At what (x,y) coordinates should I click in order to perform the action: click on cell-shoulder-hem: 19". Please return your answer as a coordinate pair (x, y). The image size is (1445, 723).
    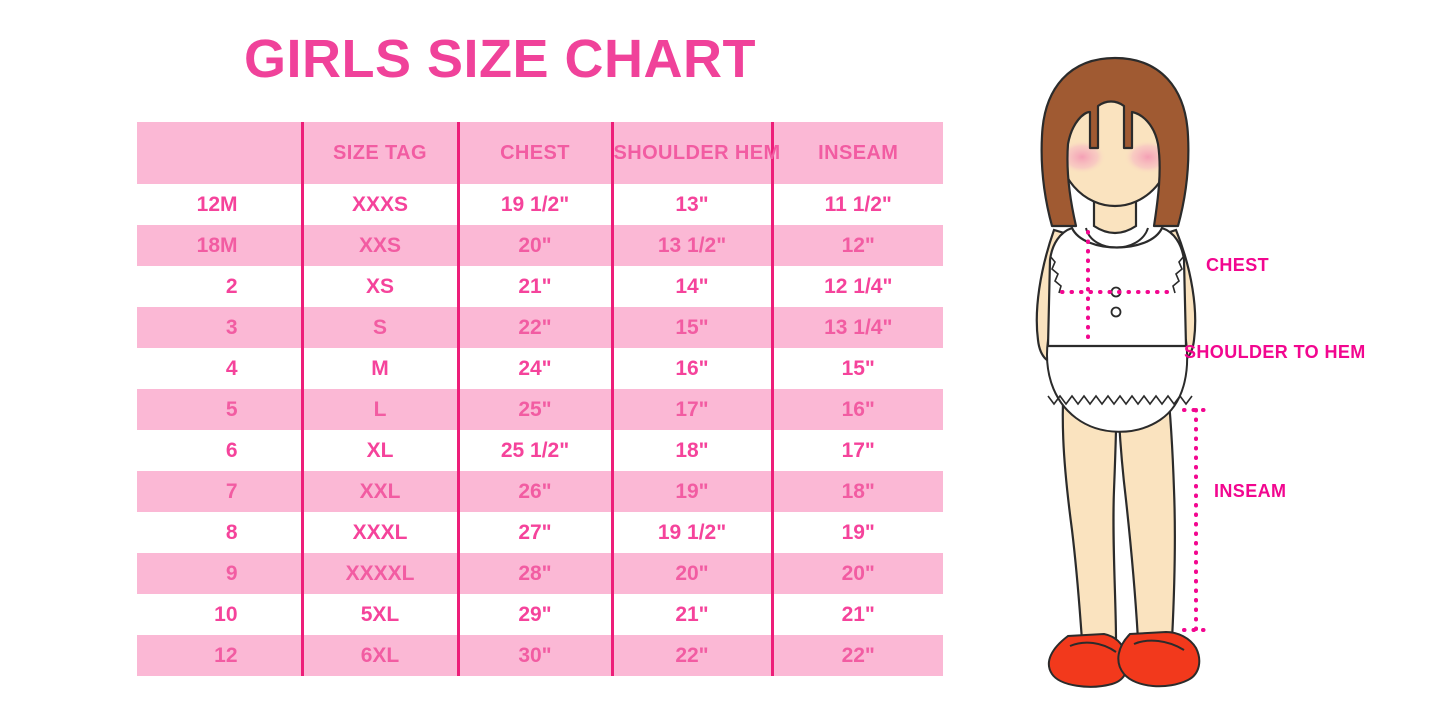
    Looking at the image, I should click on (691, 491).